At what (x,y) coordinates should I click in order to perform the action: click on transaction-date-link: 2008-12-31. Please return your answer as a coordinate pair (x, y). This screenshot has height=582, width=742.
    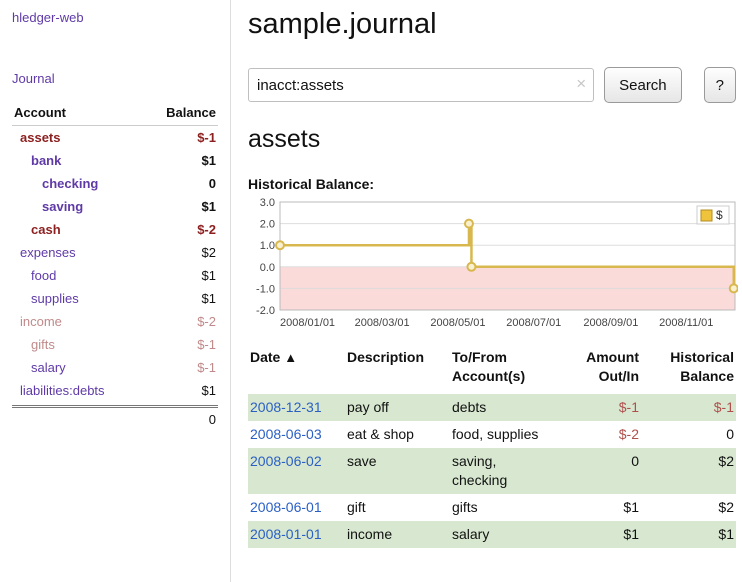
    Looking at the image, I should click on (286, 407).